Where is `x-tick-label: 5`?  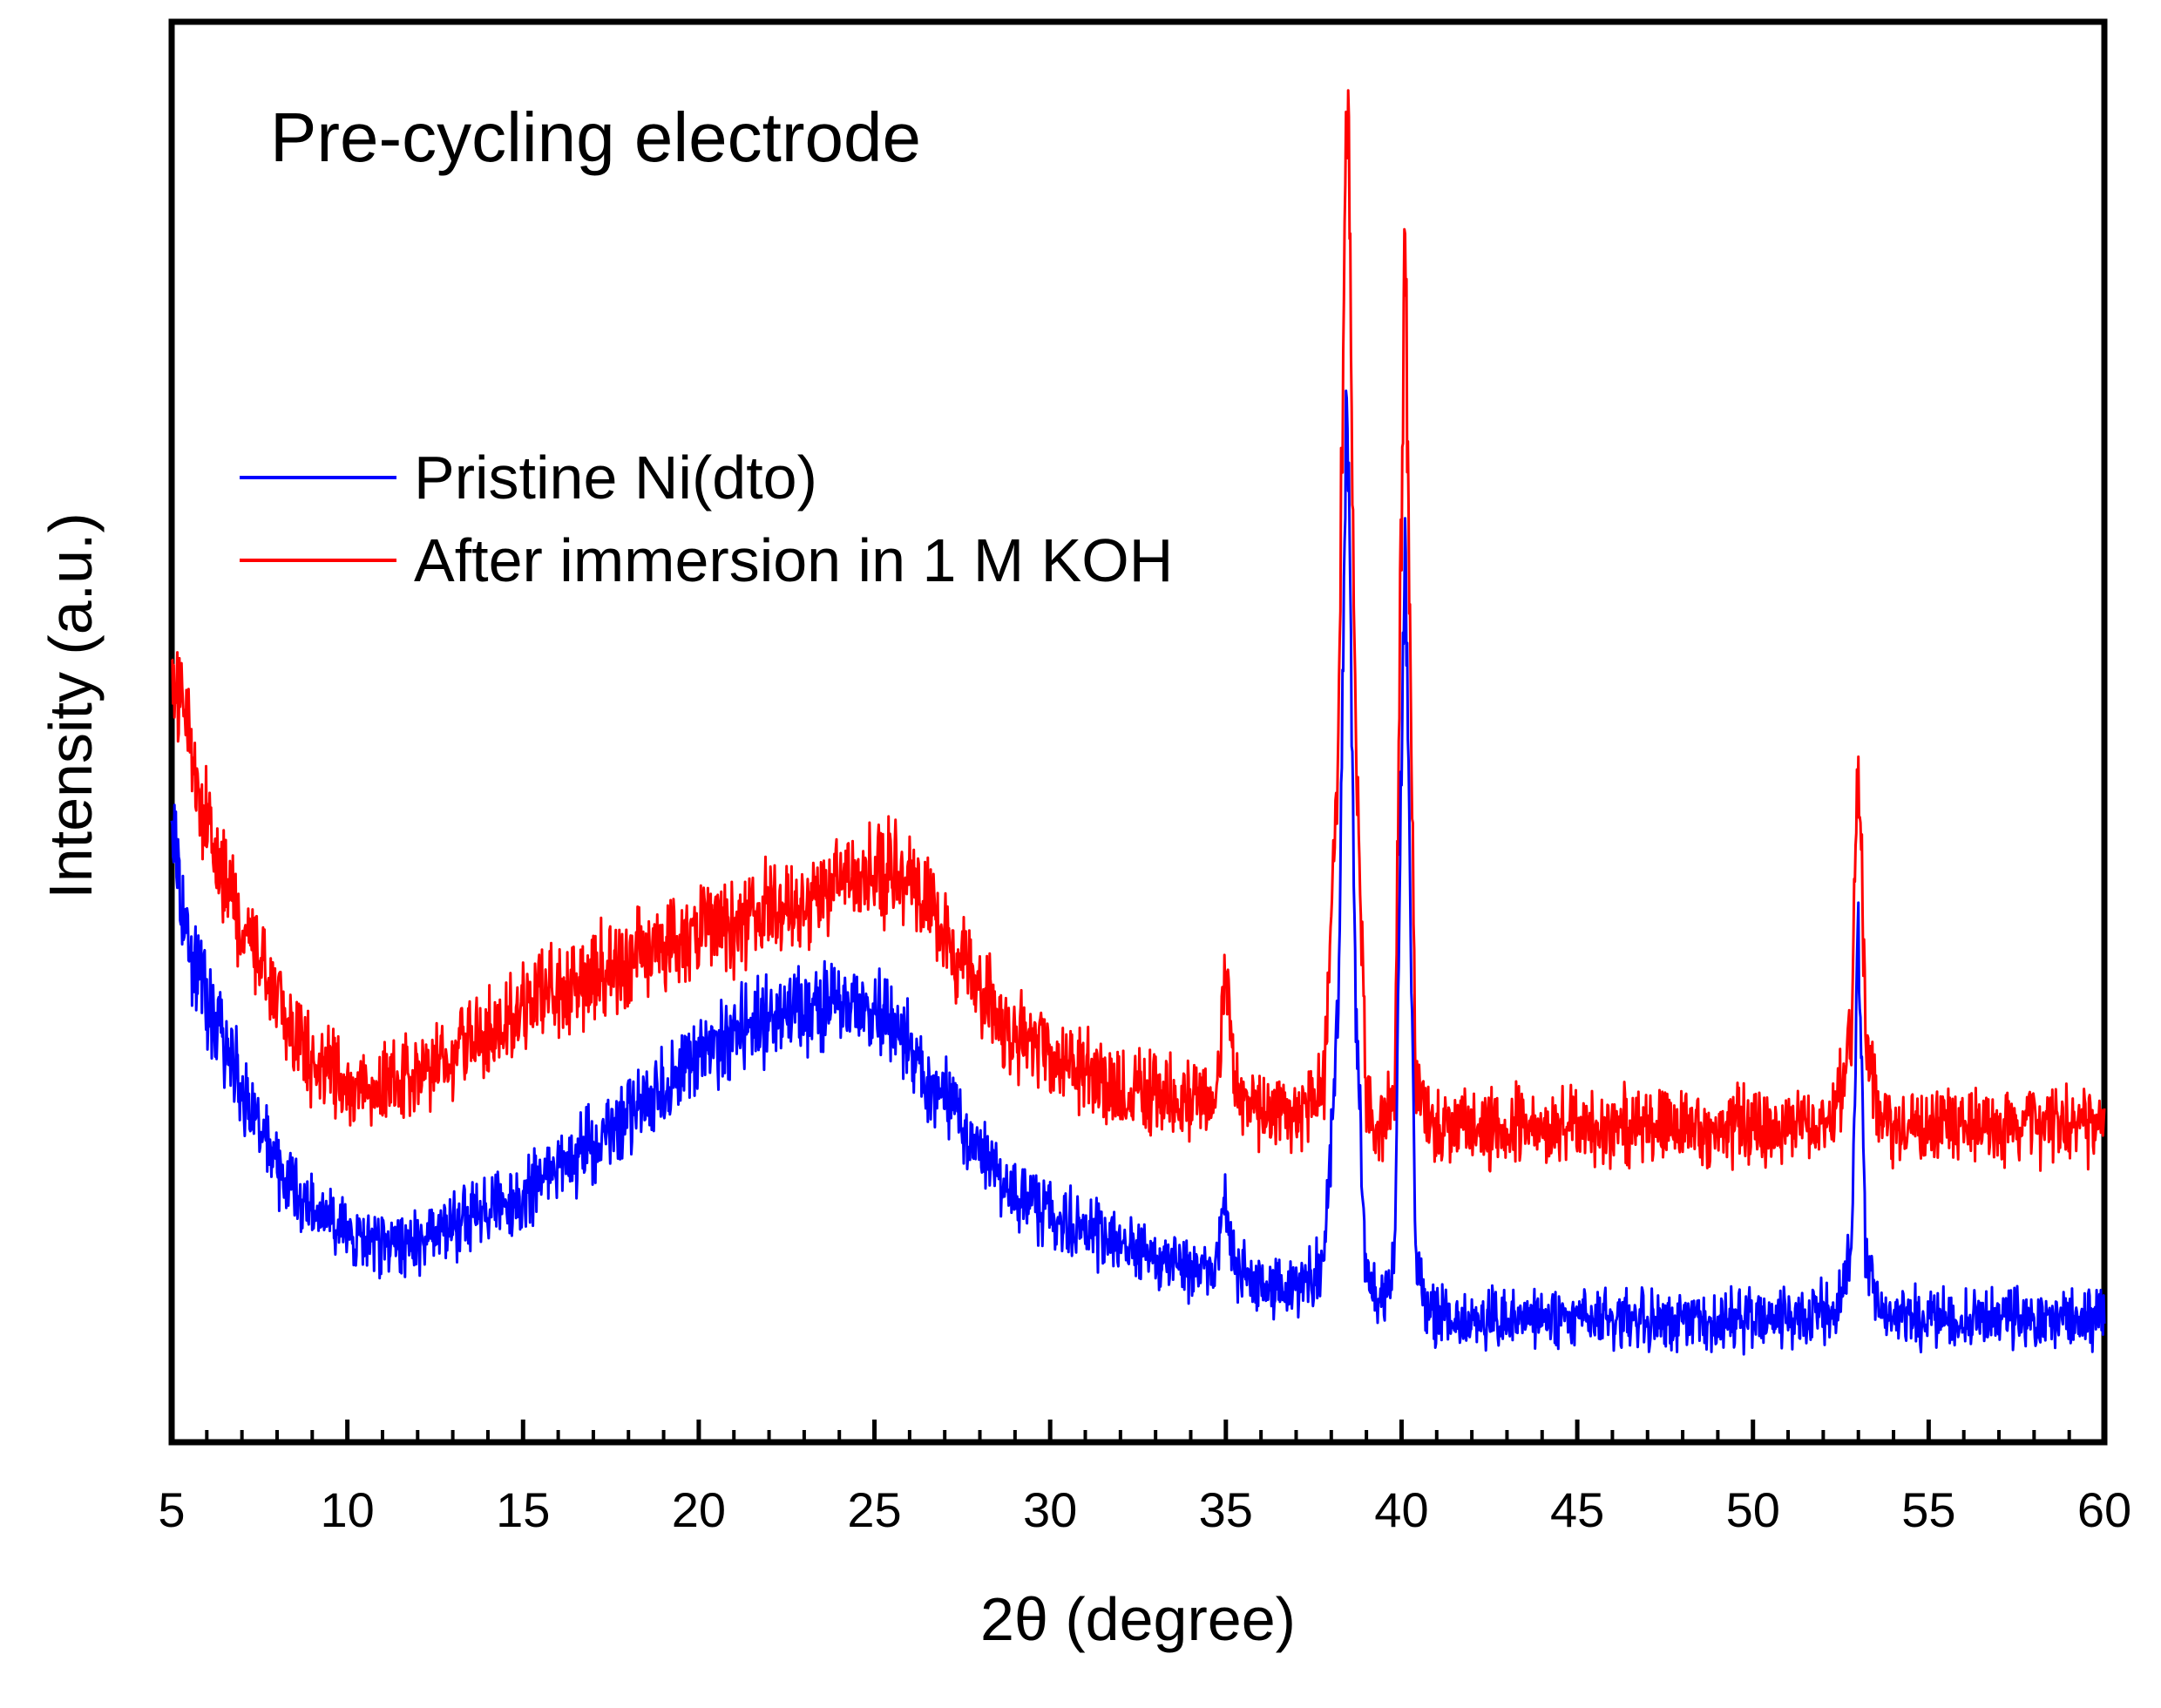
x-tick-label: 5 is located at coordinates (171, 1509).